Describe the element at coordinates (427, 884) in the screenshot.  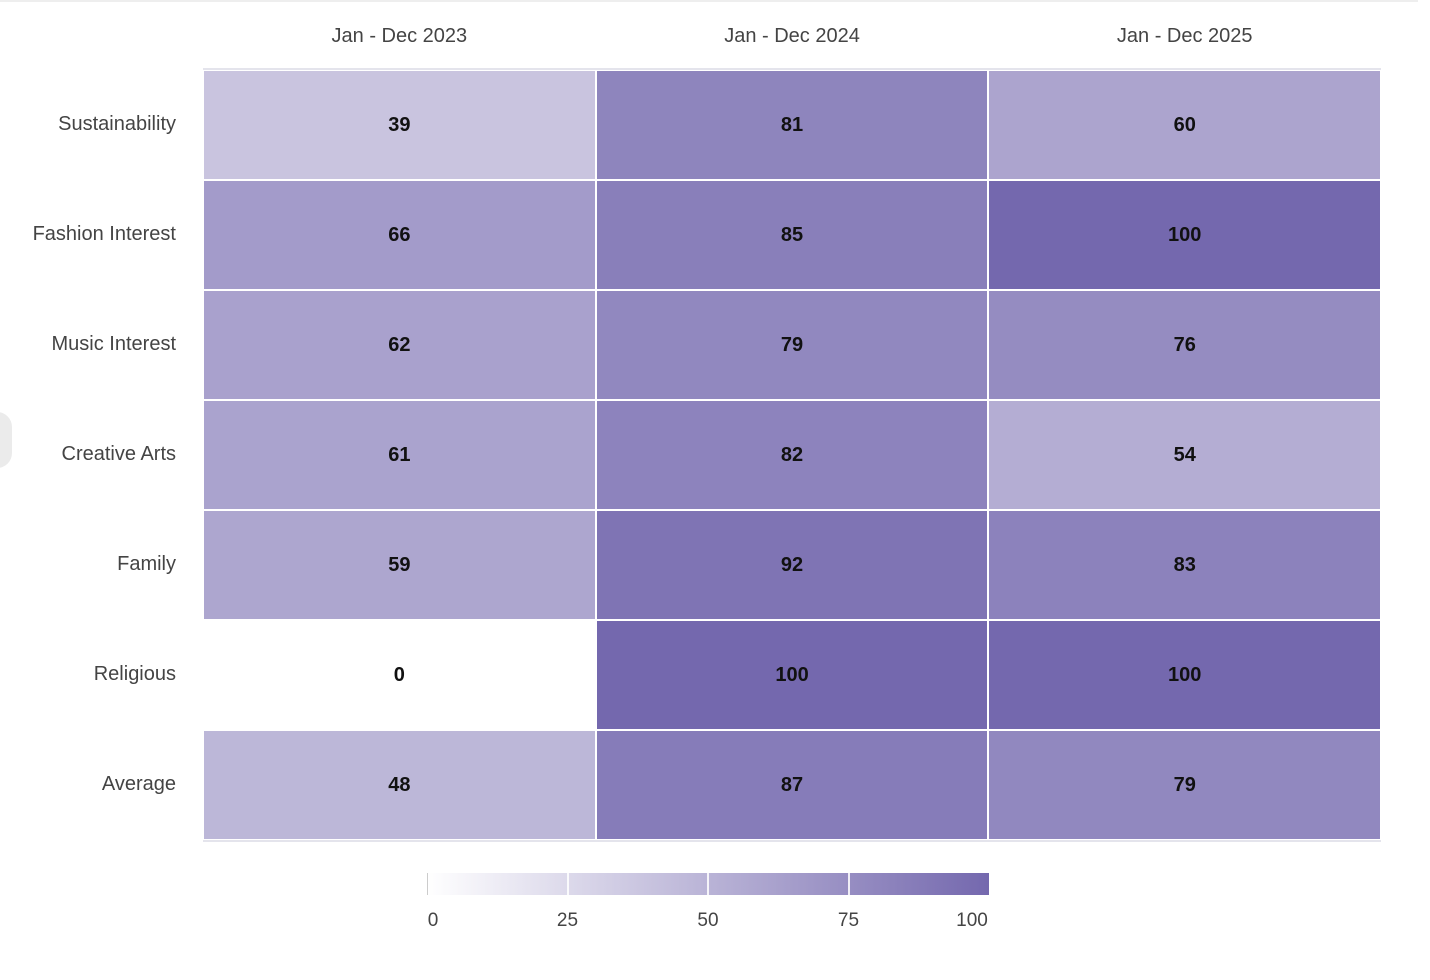
I see `legend-start-marker` at that location.